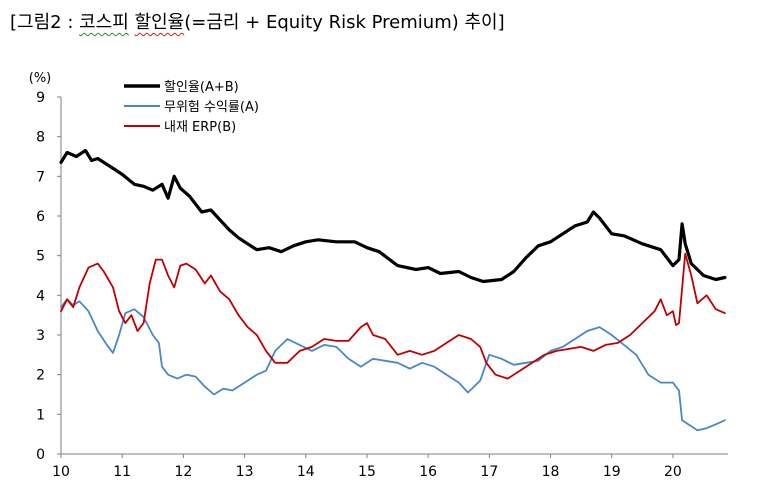  What do you see at coordinates (122, 472) in the screenshot?
I see `x-tick-label: 11` at bounding box center [122, 472].